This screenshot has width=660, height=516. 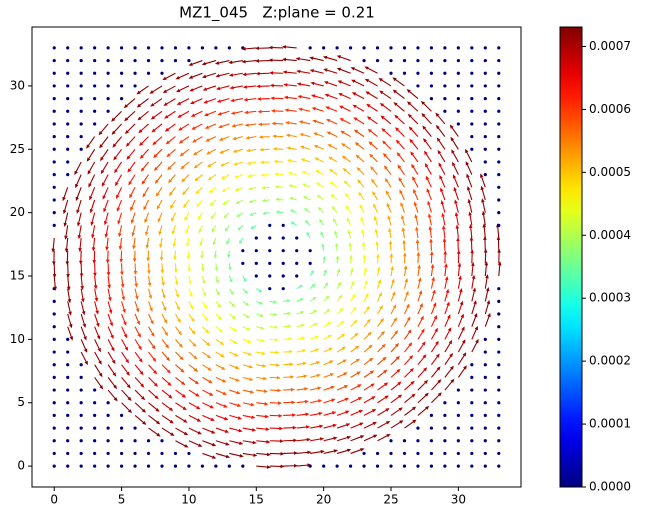 I want to click on colorbar-tick-label: 0.0000, so click(x=610, y=487).